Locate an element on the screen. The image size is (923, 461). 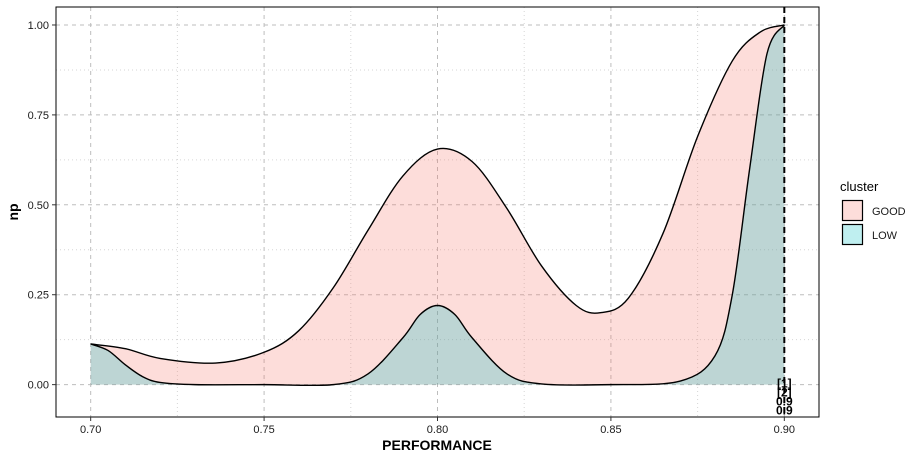
legend: cluster GOOD LOW is located at coordinates (873, 212).